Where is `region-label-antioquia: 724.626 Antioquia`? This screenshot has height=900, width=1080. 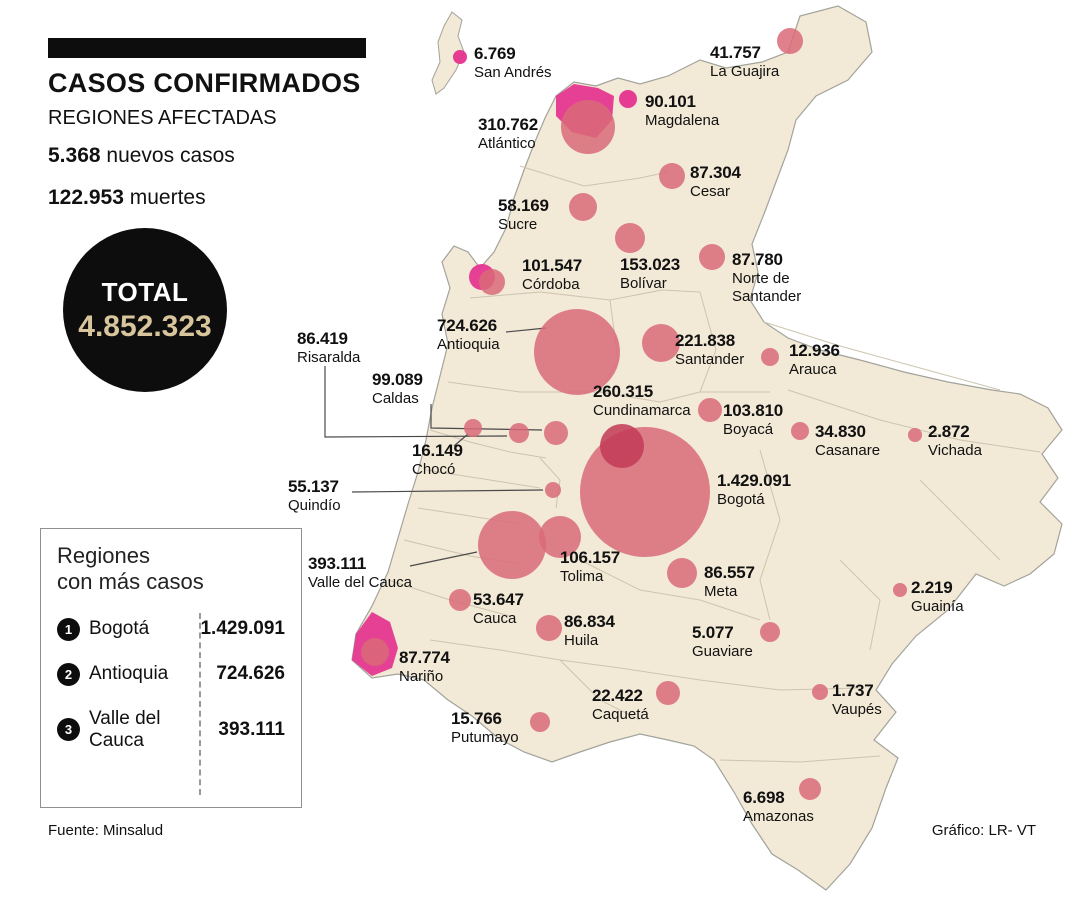
region-label-antioquia: 724.626 Antioquia is located at coordinates (468, 335).